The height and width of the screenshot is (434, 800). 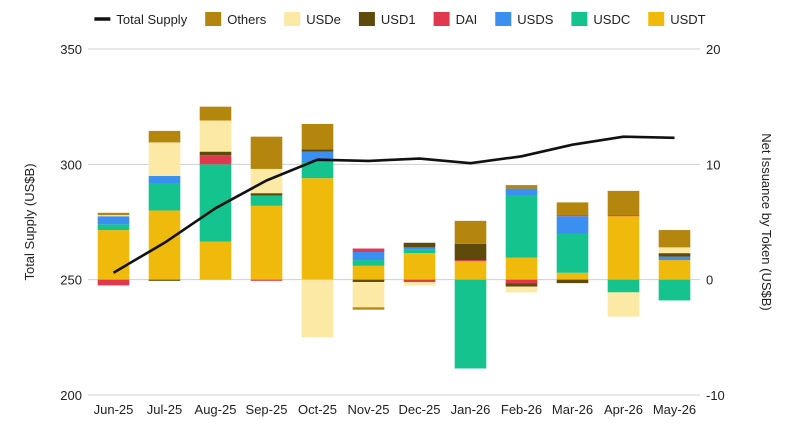 What do you see at coordinates (611, 19) in the screenshot?
I see `legend-label: USDC` at bounding box center [611, 19].